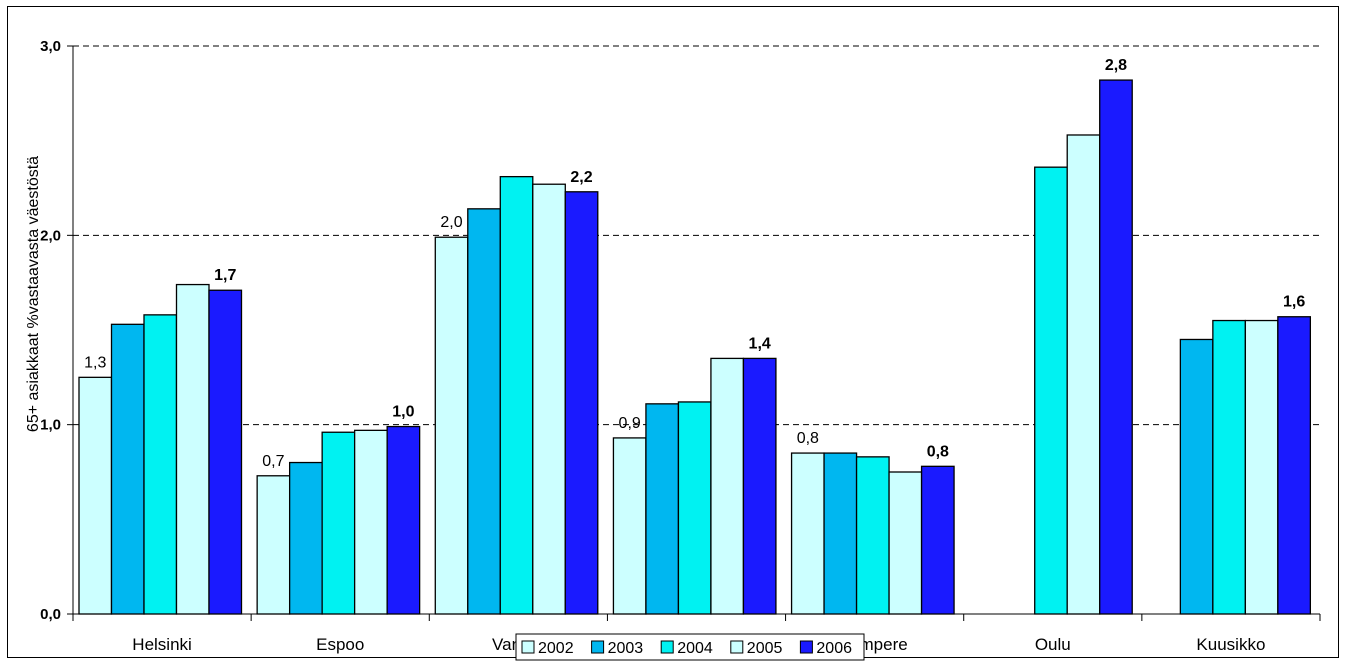 Image resolution: width=1348 pixels, height=665 pixels. Describe the element at coordinates (581, 177) in the screenshot. I see `data-label: 2,2` at that location.